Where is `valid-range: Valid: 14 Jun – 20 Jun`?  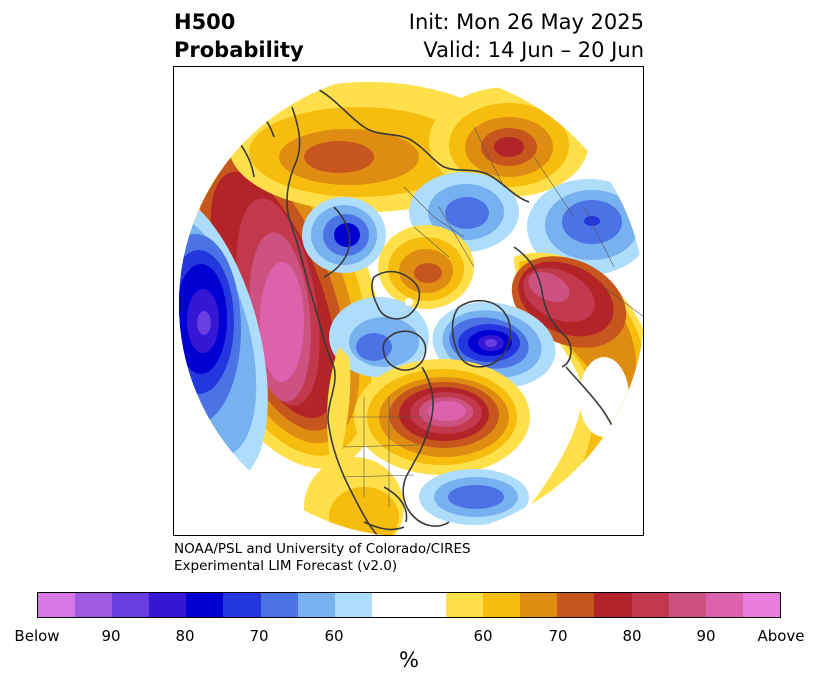 valid-range: Valid: 14 Jun – 20 Jun is located at coordinates (533, 50).